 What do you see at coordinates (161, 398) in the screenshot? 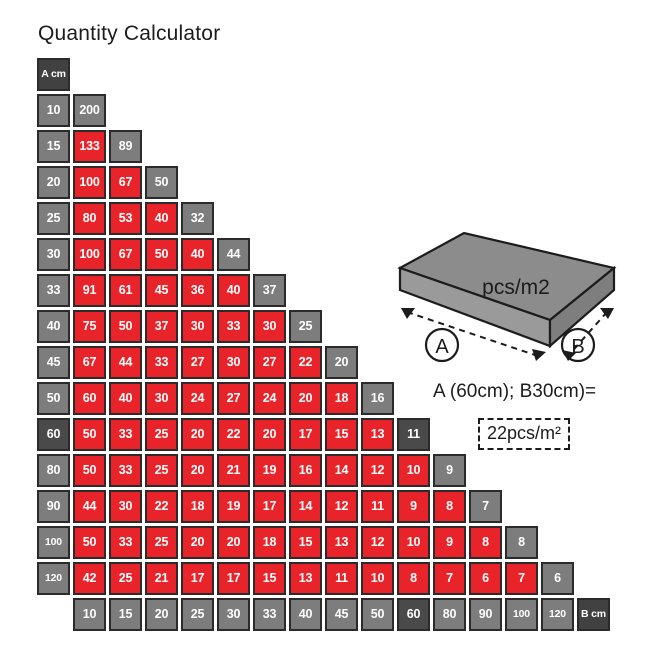
I see `matrix-cell-a50-b20: 30` at bounding box center [161, 398].